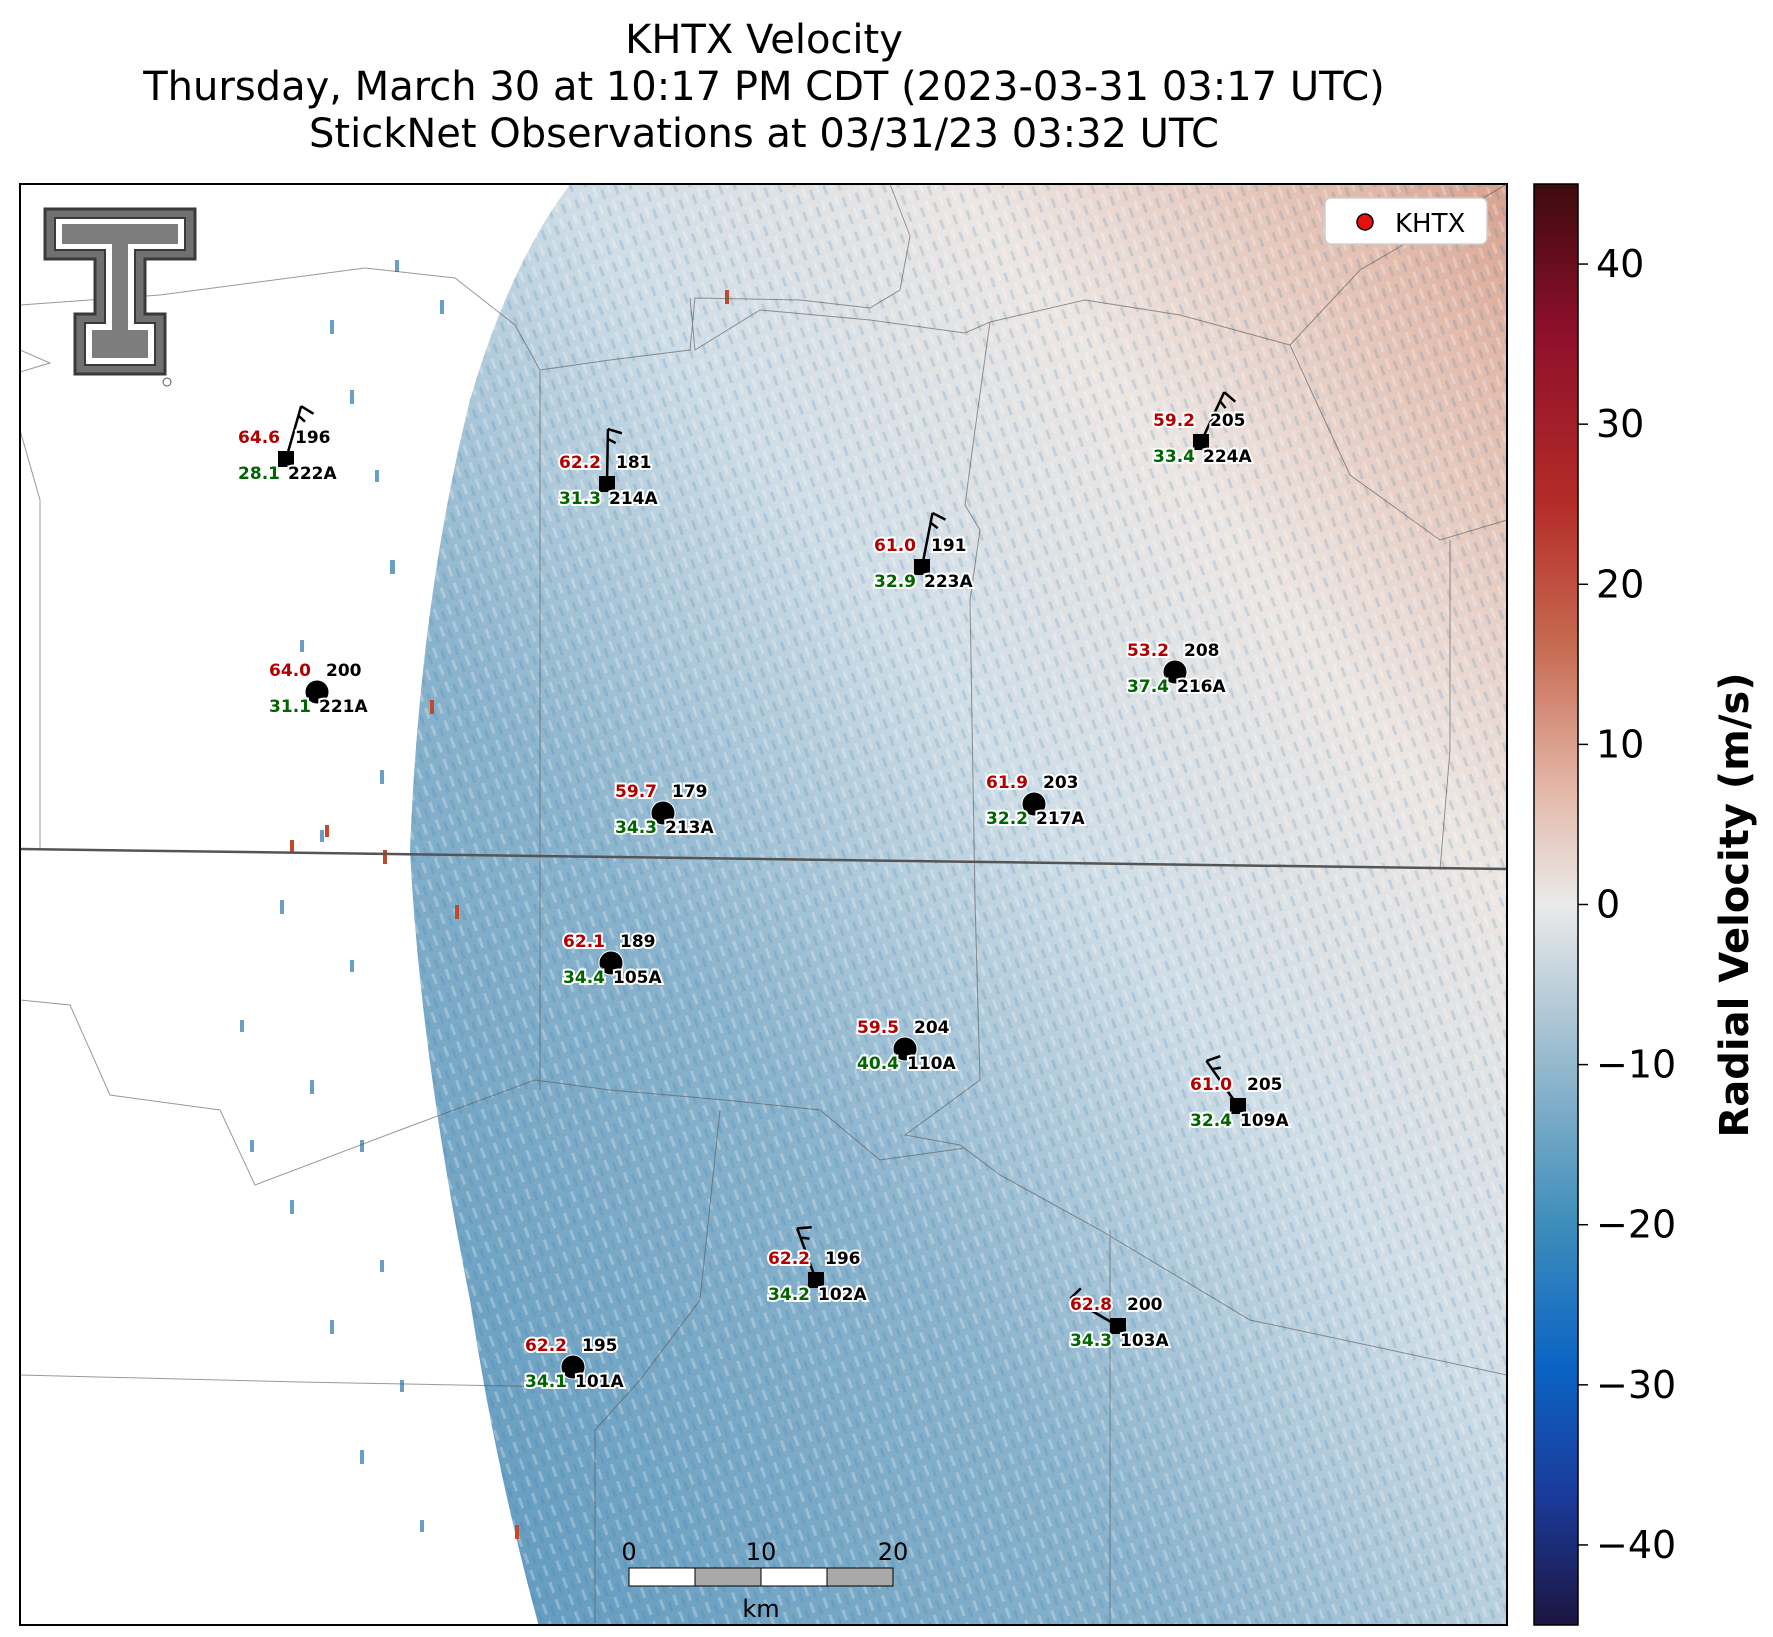 The width and height of the screenshot is (1773, 1637). What do you see at coordinates (689, 828) in the screenshot?
I see `station-id: 213A` at bounding box center [689, 828].